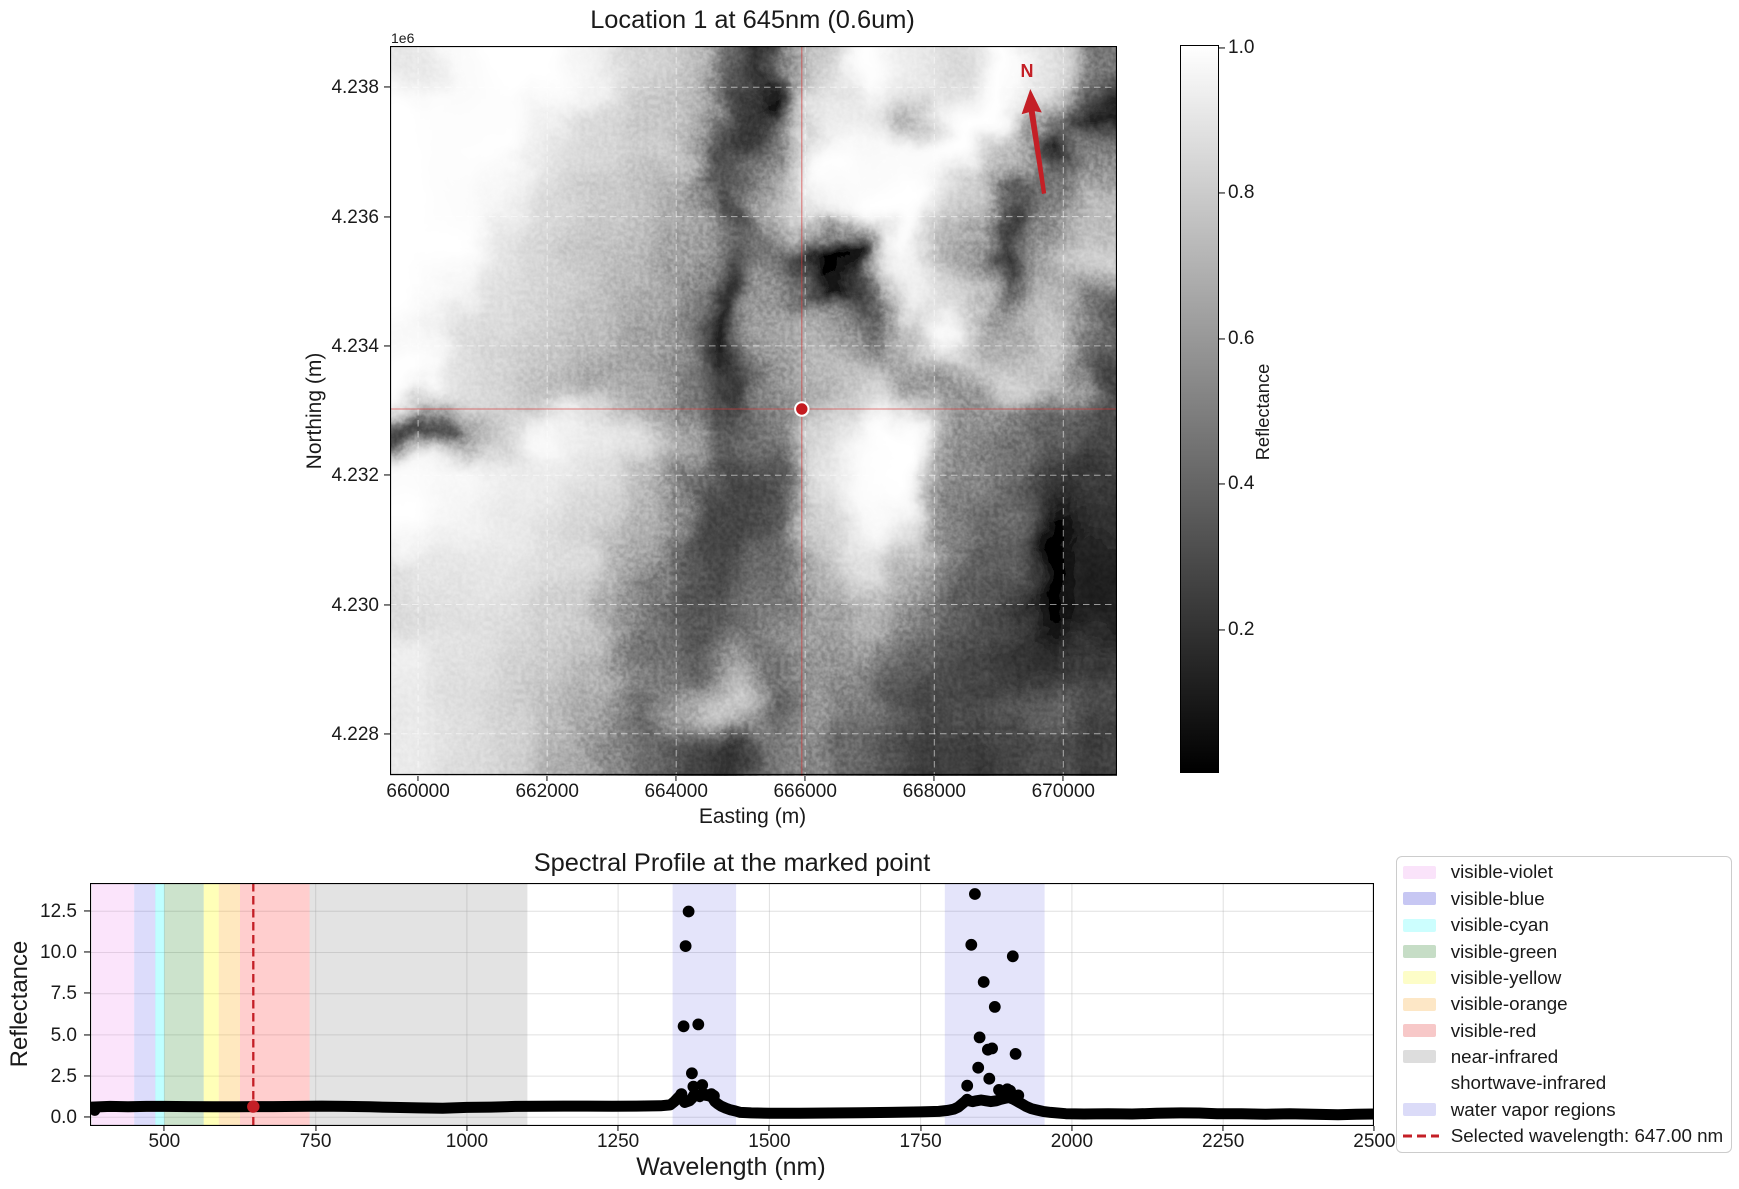  Describe the element at coordinates (1027, 71) in the screenshot. I see `svg-text: N` at that location.